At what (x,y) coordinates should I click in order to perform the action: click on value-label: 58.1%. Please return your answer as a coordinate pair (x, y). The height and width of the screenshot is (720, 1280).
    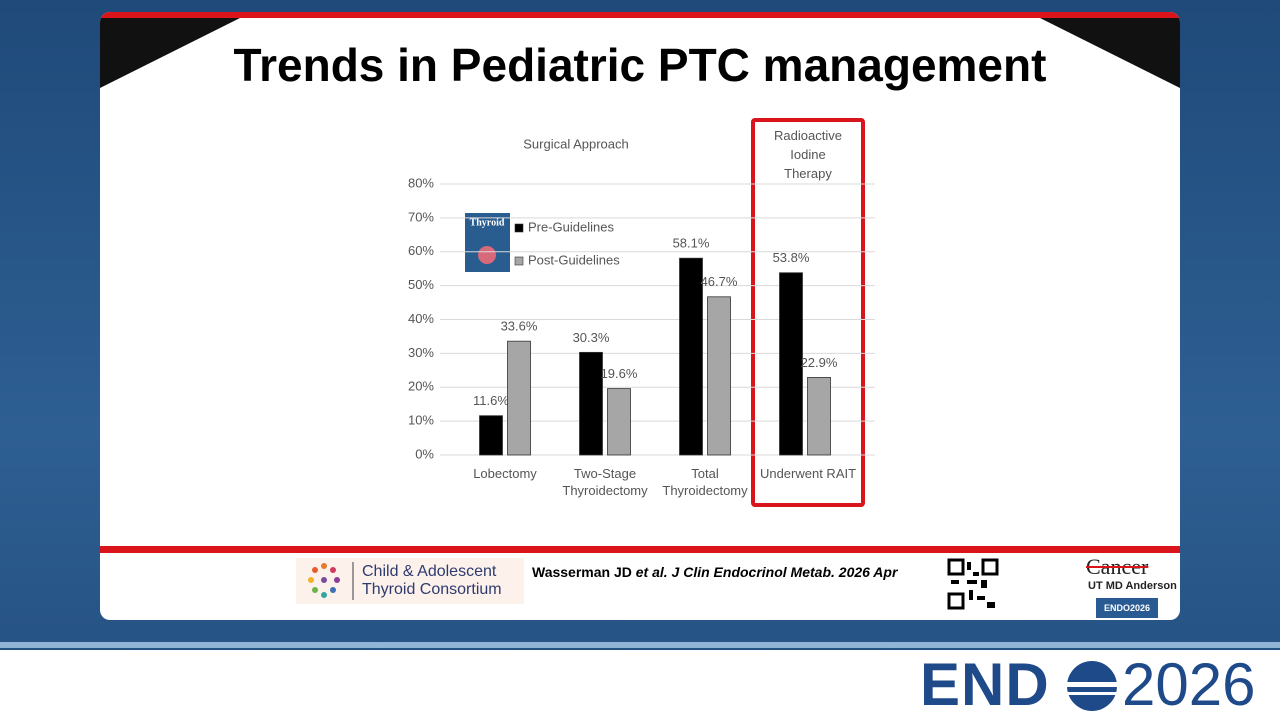
    Looking at the image, I should click on (691, 243).